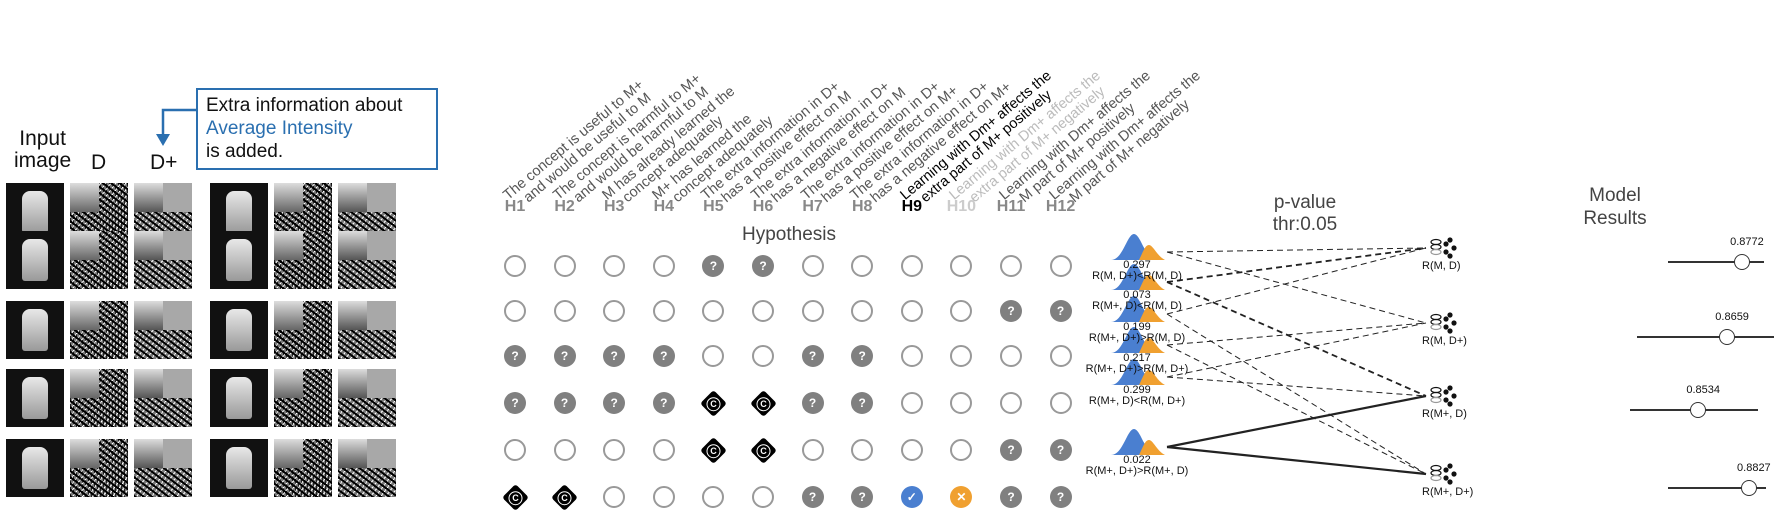  Describe the element at coordinates (1448, 492) in the screenshot. I see `model-label: R(M+, D+)` at that location.